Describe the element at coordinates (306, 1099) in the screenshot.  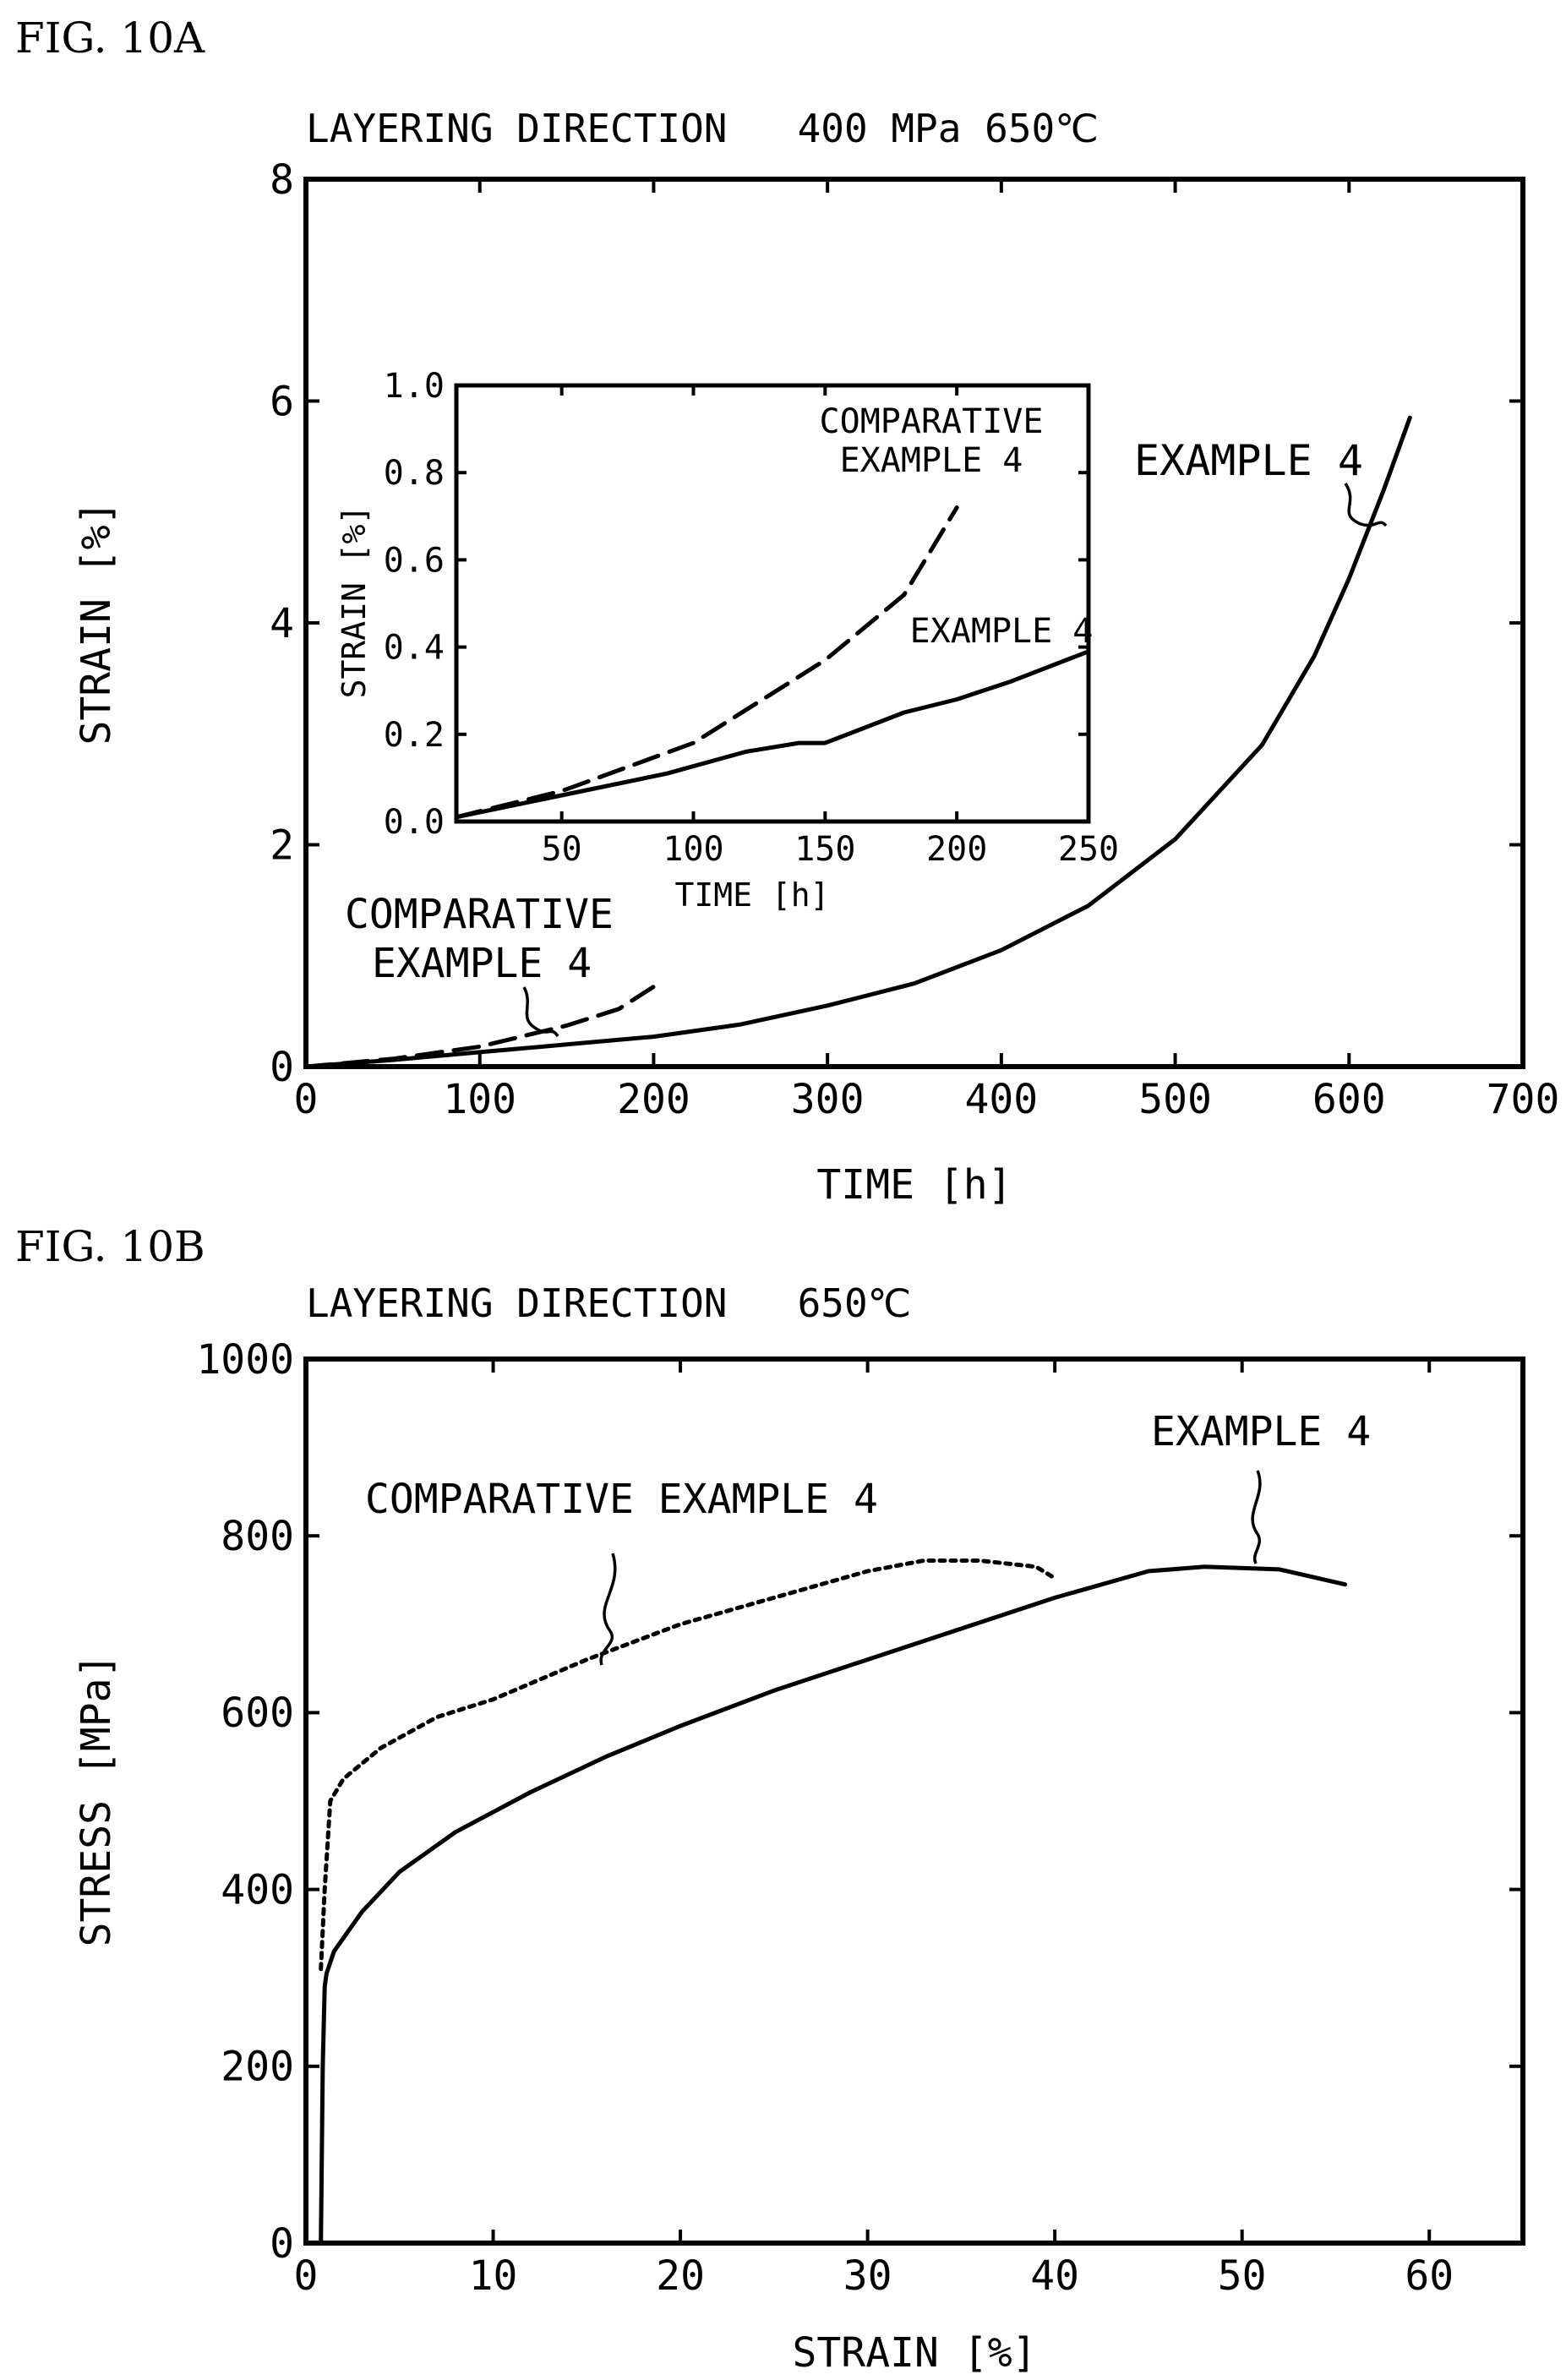
I see `fig-10a-x-tick-label: 0` at that location.